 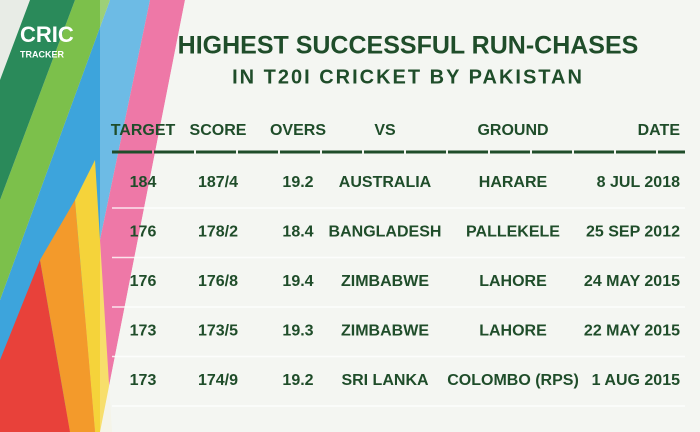 I want to click on title: HIGHEST SUCCESSFUL RUN-CHASES, so click(x=408, y=46).